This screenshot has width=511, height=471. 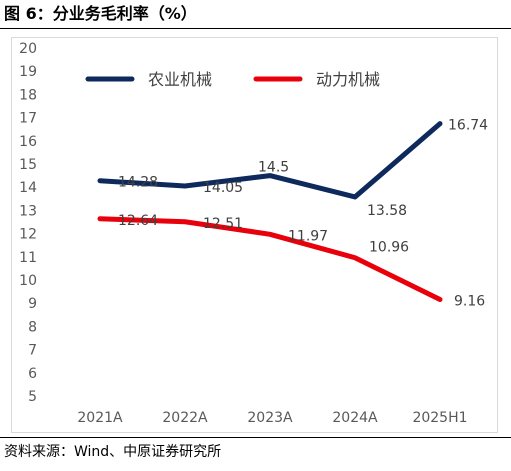 What do you see at coordinates (468, 126) in the screenshot?
I see `data-label: 16.74` at bounding box center [468, 126].